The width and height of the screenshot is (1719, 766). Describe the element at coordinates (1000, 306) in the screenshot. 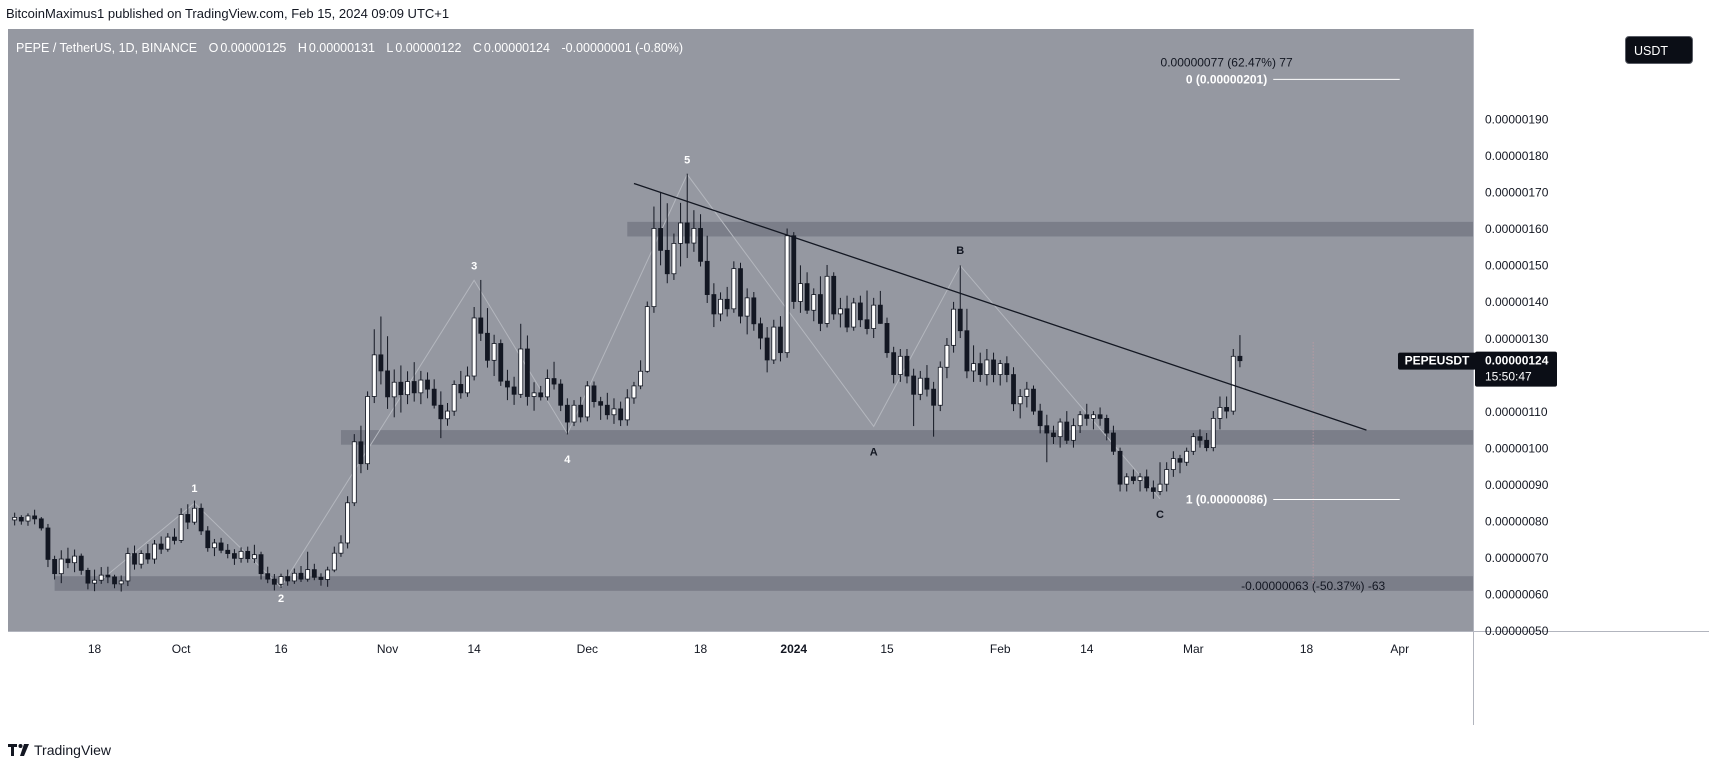

I see `descending-trendline` at that location.